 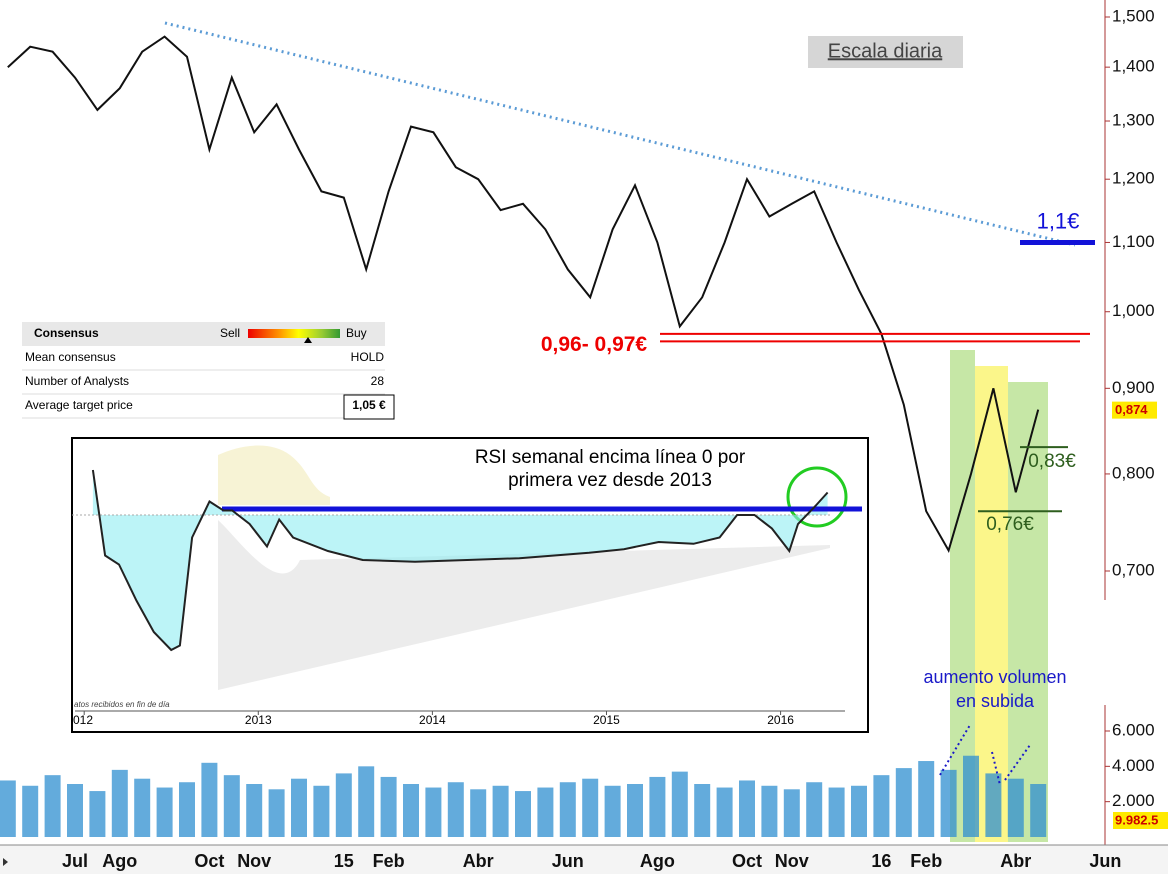 What do you see at coordinates (308, 340) in the screenshot?
I see `consensus-marker` at bounding box center [308, 340].